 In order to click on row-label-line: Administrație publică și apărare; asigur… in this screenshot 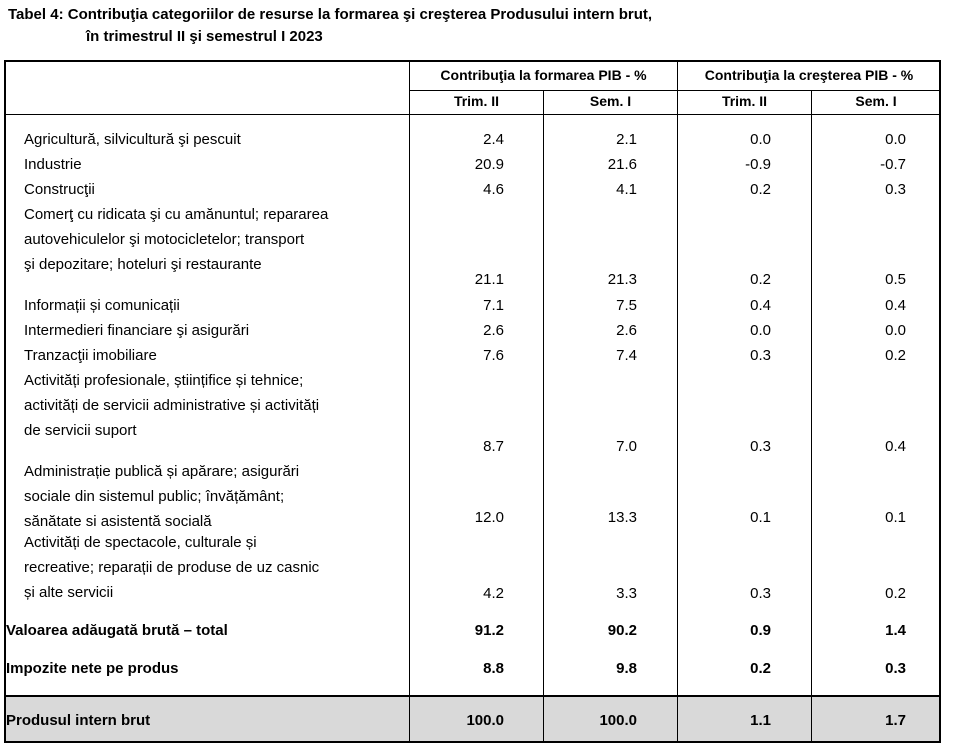, I will do `click(162, 471)`.